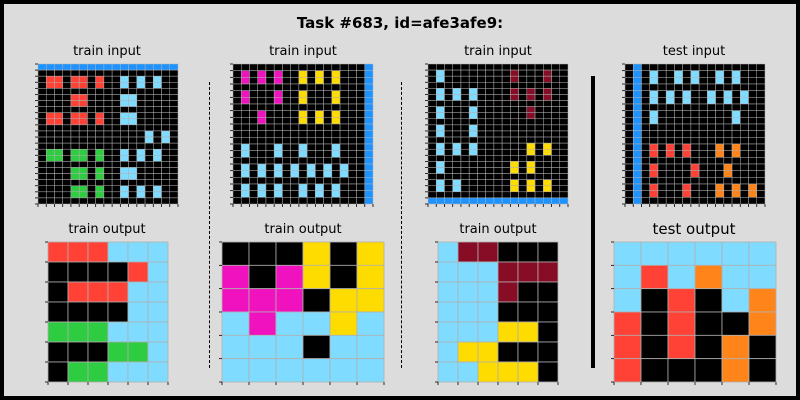 The width and height of the screenshot is (800, 400). What do you see at coordinates (303, 51) in the screenshot?
I see `train-input-label-2: train input` at bounding box center [303, 51].